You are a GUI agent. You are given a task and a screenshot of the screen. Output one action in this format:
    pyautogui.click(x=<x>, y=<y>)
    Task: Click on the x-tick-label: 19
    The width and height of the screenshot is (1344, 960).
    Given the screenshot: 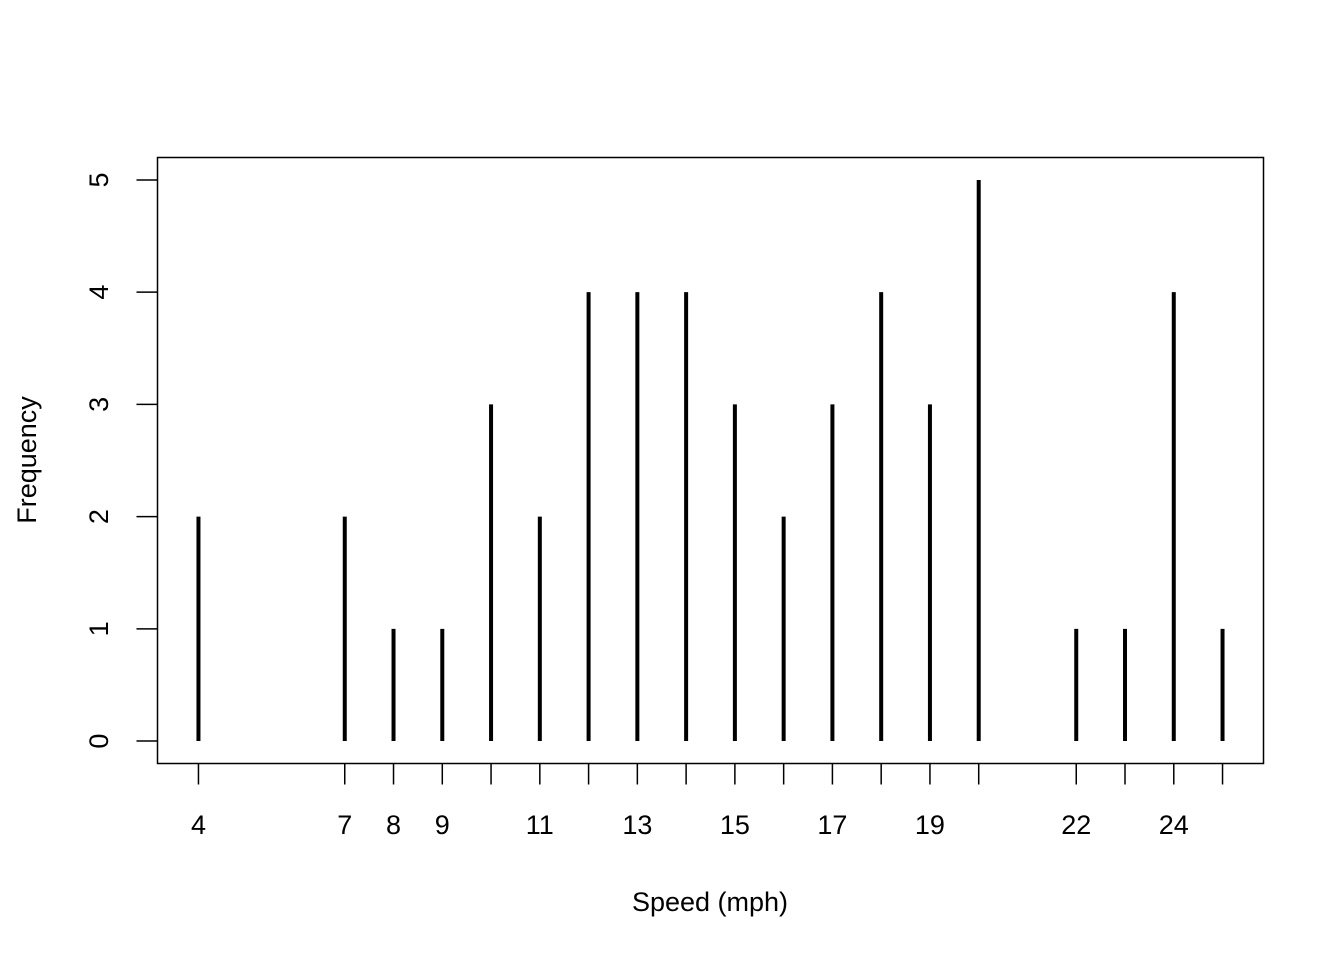 What is the action you would take?
    pyautogui.click(x=930, y=825)
    